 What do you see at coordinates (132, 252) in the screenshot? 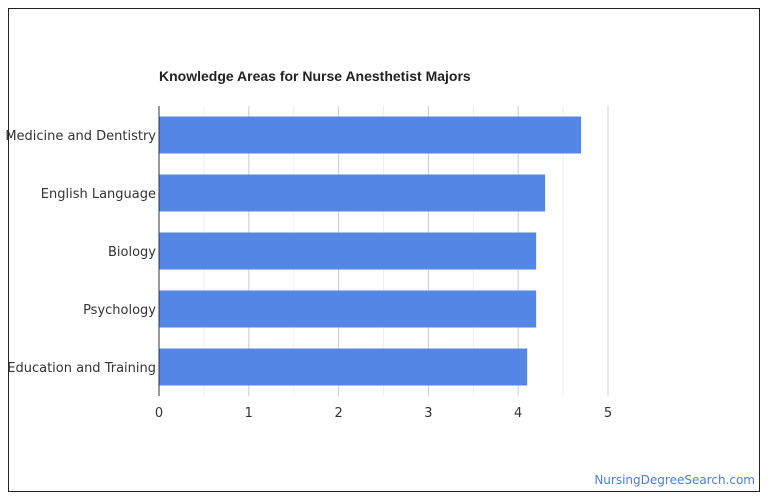
I see `category-label: Biology` at bounding box center [132, 252].